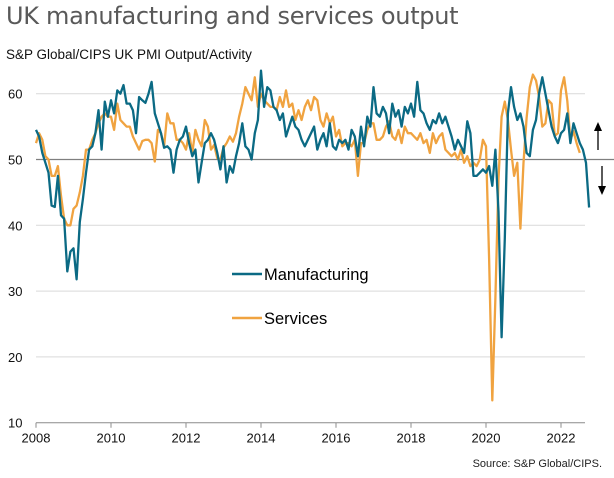  I want to click on y-tick-label: 20, so click(15, 357).